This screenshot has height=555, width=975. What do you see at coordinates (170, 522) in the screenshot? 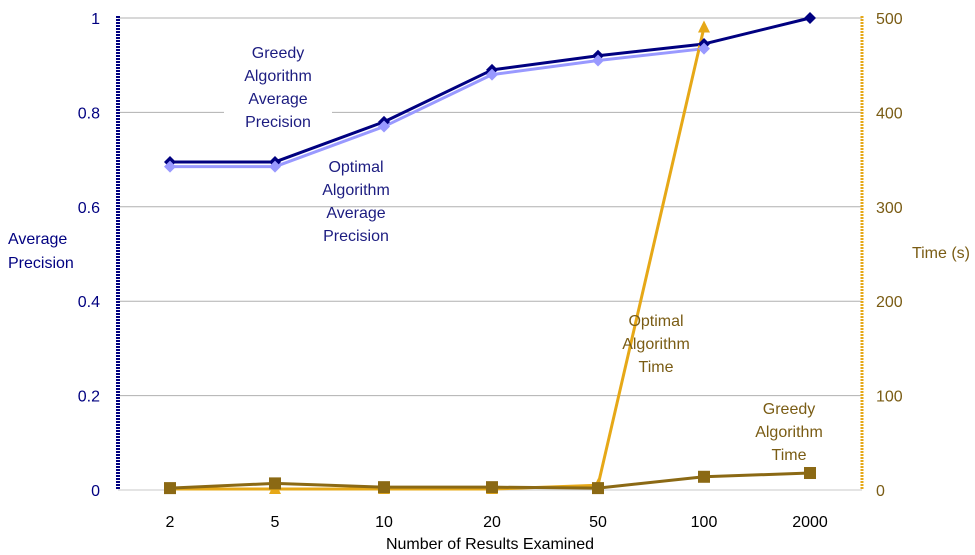
I see `x-tick-label: 2` at bounding box center [170, 522].